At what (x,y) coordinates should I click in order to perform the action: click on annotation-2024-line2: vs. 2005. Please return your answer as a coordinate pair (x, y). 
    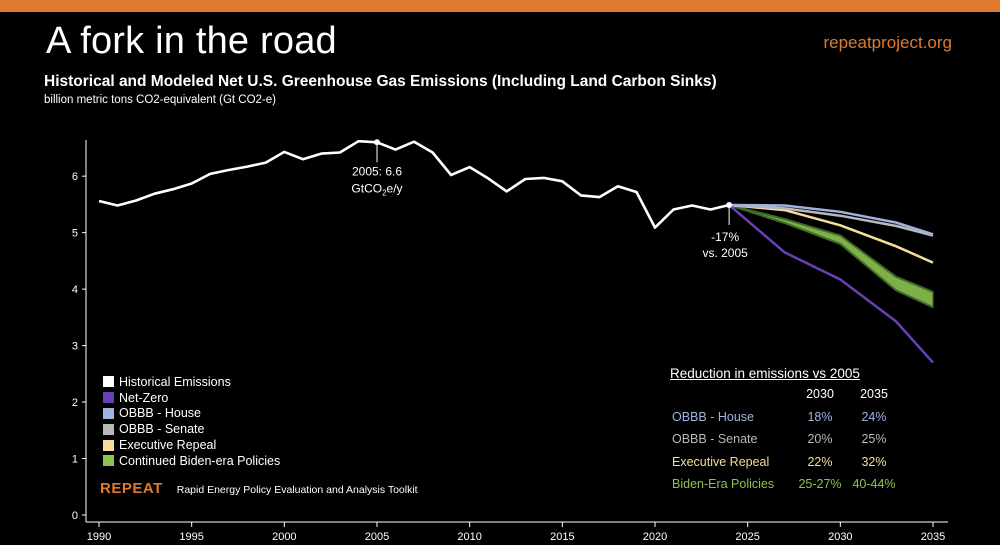
    Looking at the image, I should click on (725, 253).